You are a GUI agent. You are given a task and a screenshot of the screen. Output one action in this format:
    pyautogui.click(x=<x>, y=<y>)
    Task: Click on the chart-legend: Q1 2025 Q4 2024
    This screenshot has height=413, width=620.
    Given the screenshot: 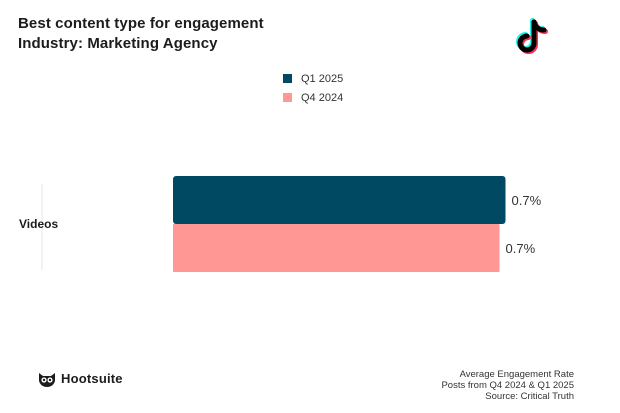 What is the action you would take?
    pyautogui.click(x=313, y=88)
    